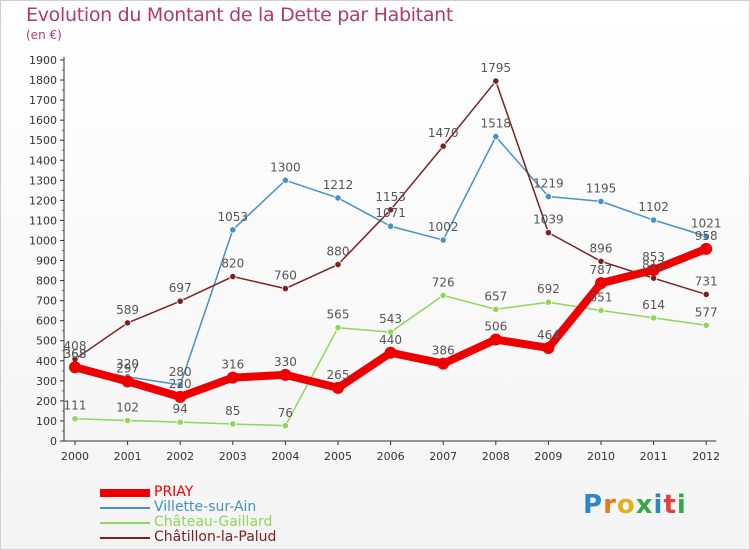 This screenshot has width=750, height=550. I want to click on data-label: 1002, so click(443, 227).